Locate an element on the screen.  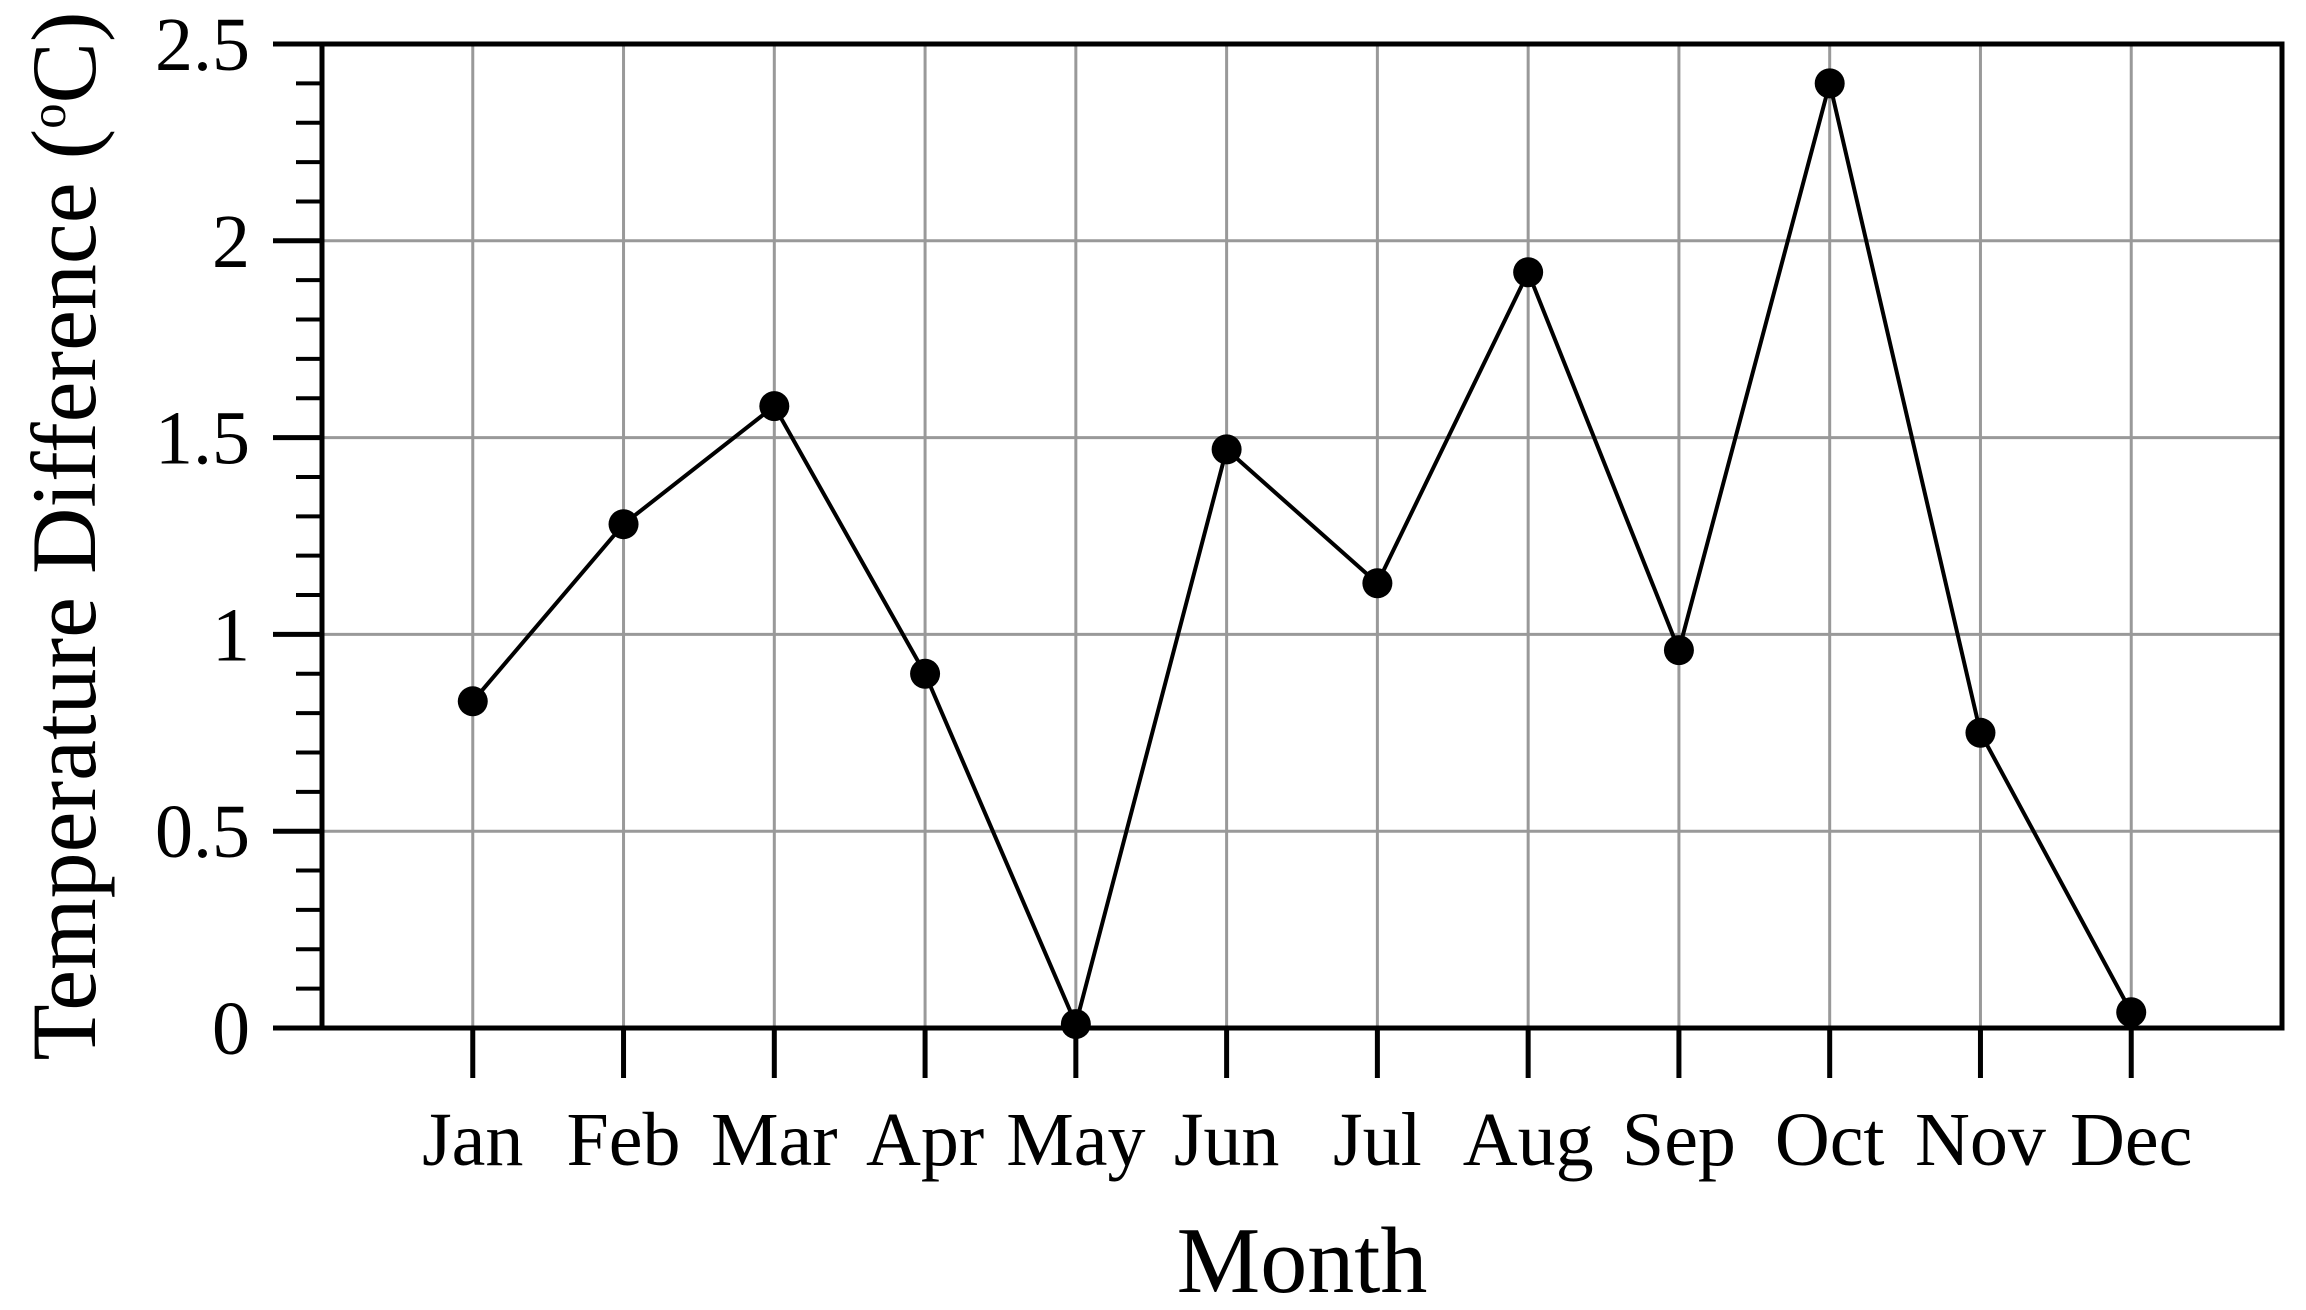
data-point-jun is located at coordinates (1226, 449).